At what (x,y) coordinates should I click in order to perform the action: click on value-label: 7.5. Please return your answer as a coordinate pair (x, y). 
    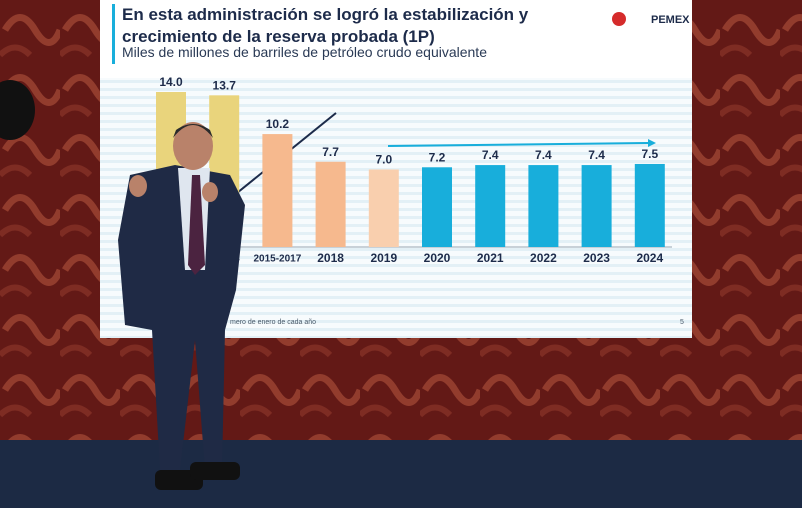
    Looking at the image, I should click on (649, 154).